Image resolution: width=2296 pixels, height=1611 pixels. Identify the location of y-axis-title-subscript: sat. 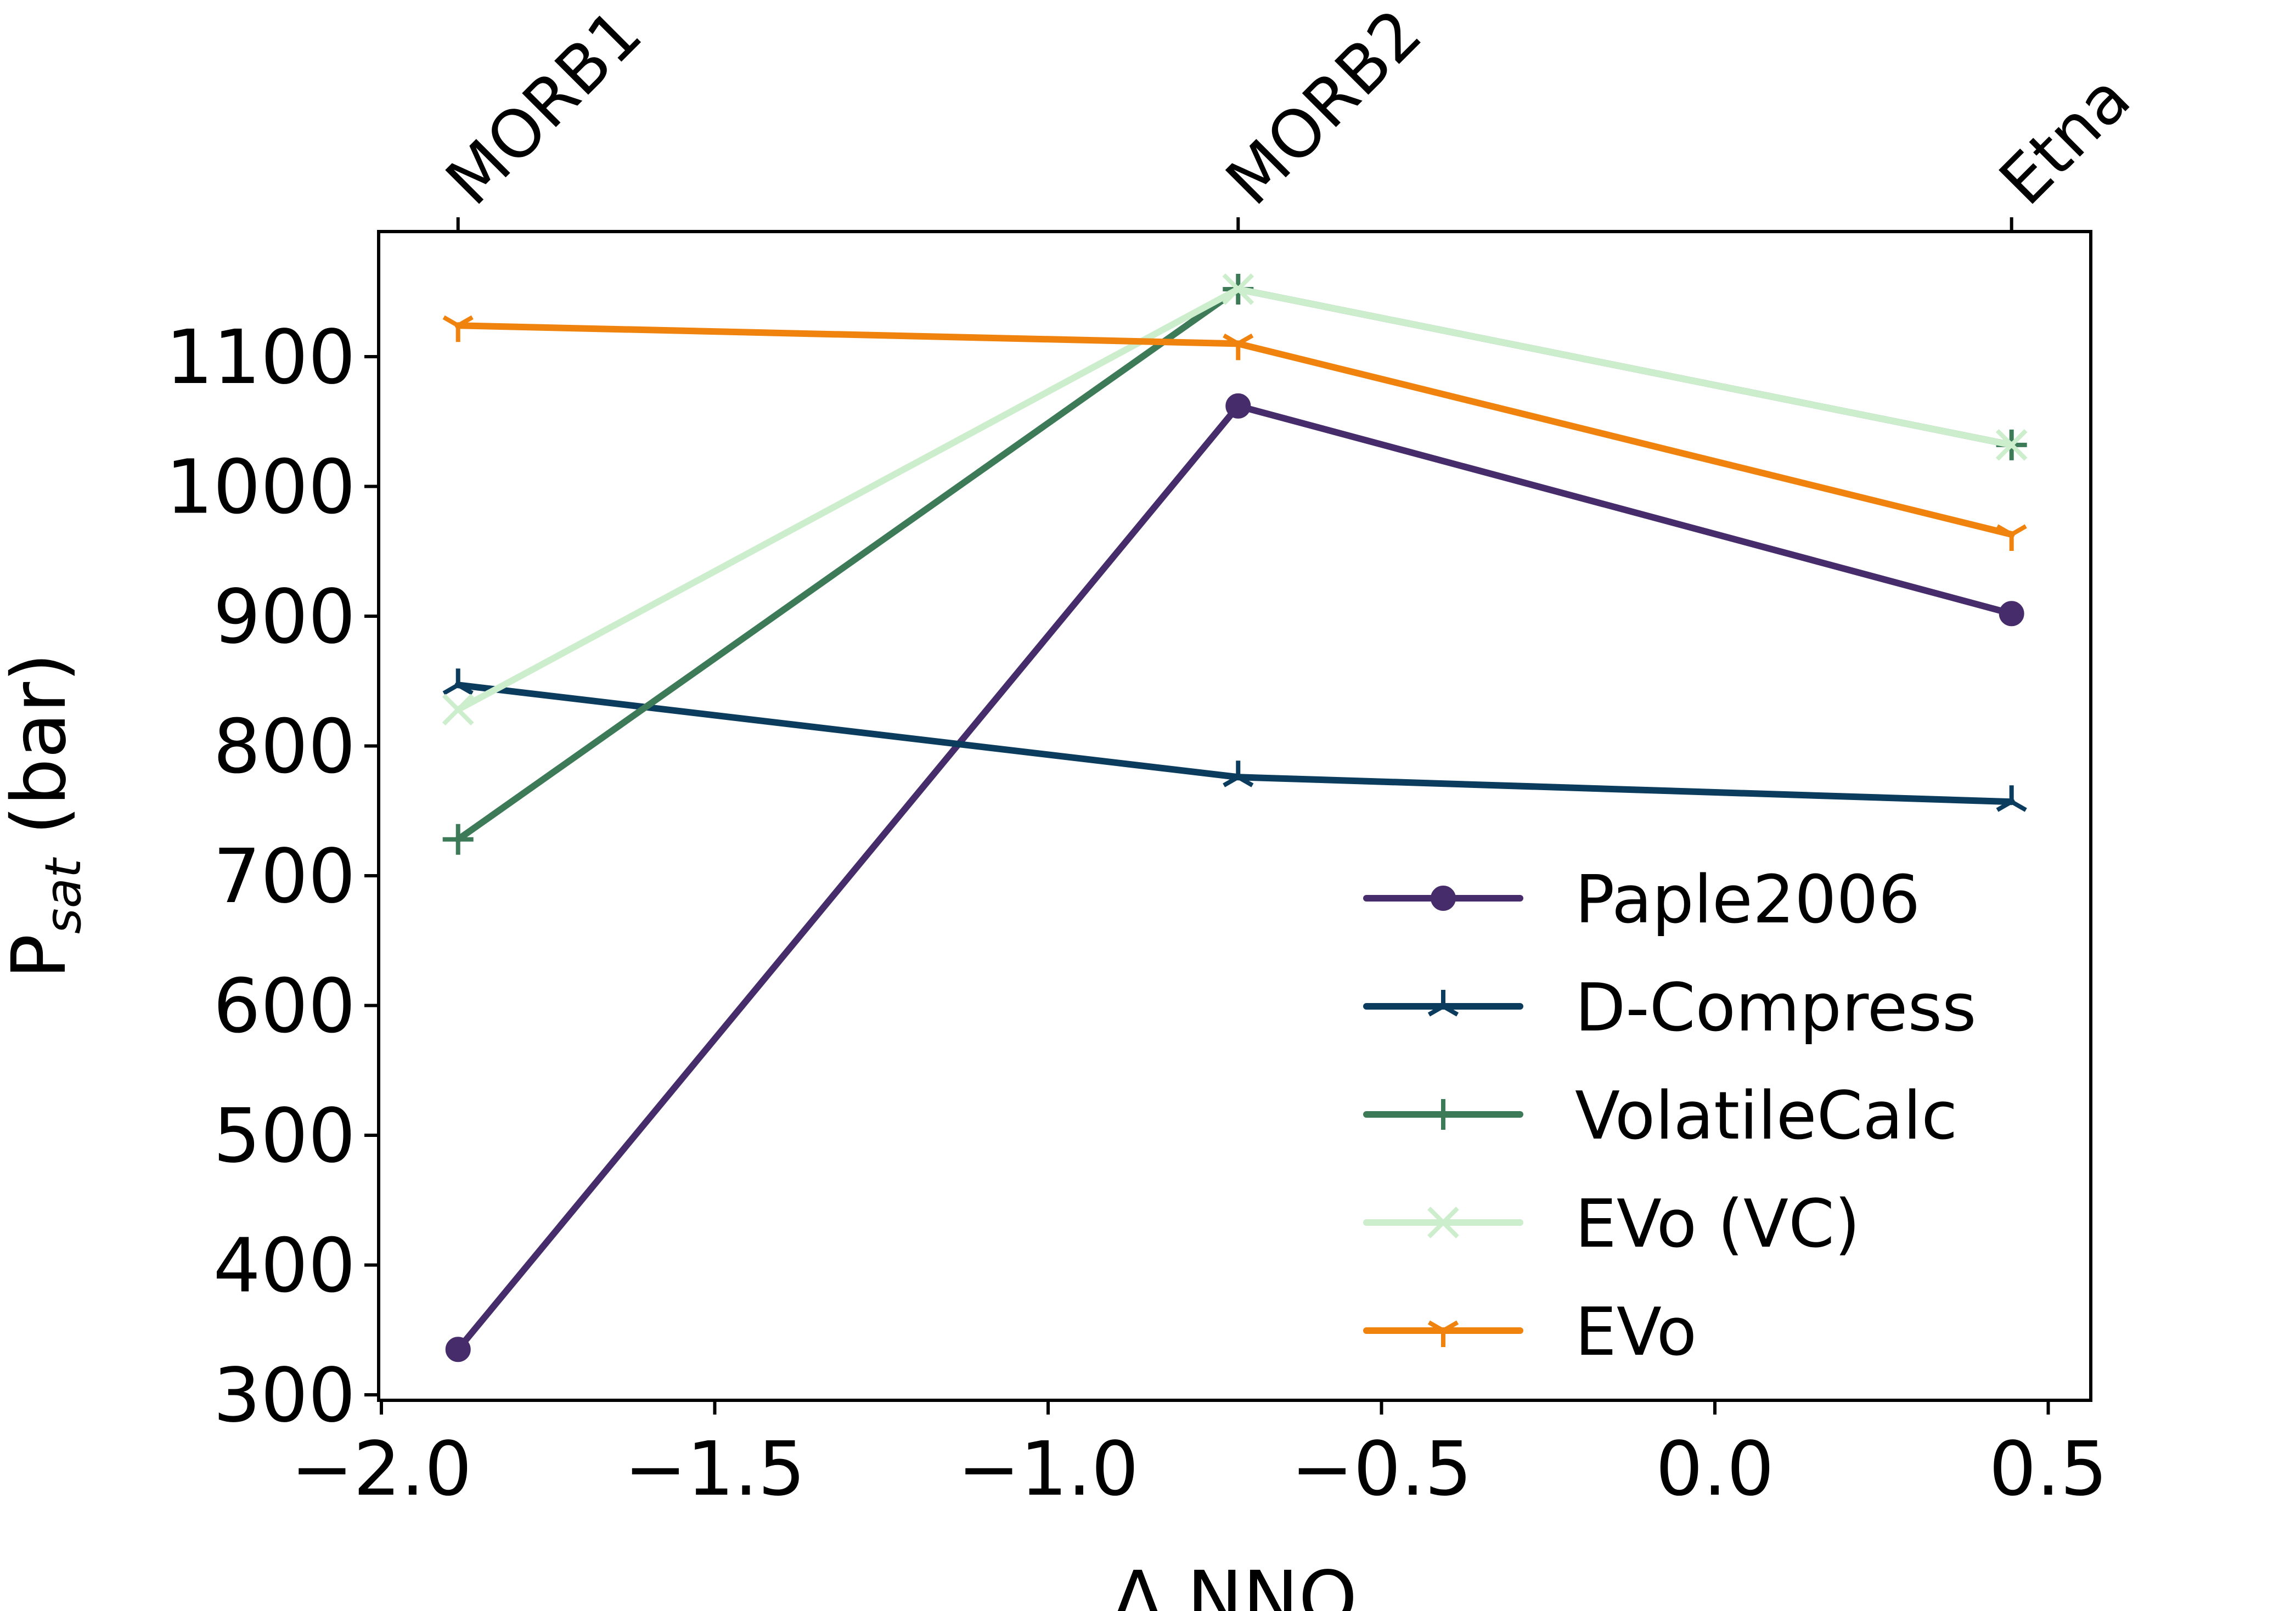
(63, 896).